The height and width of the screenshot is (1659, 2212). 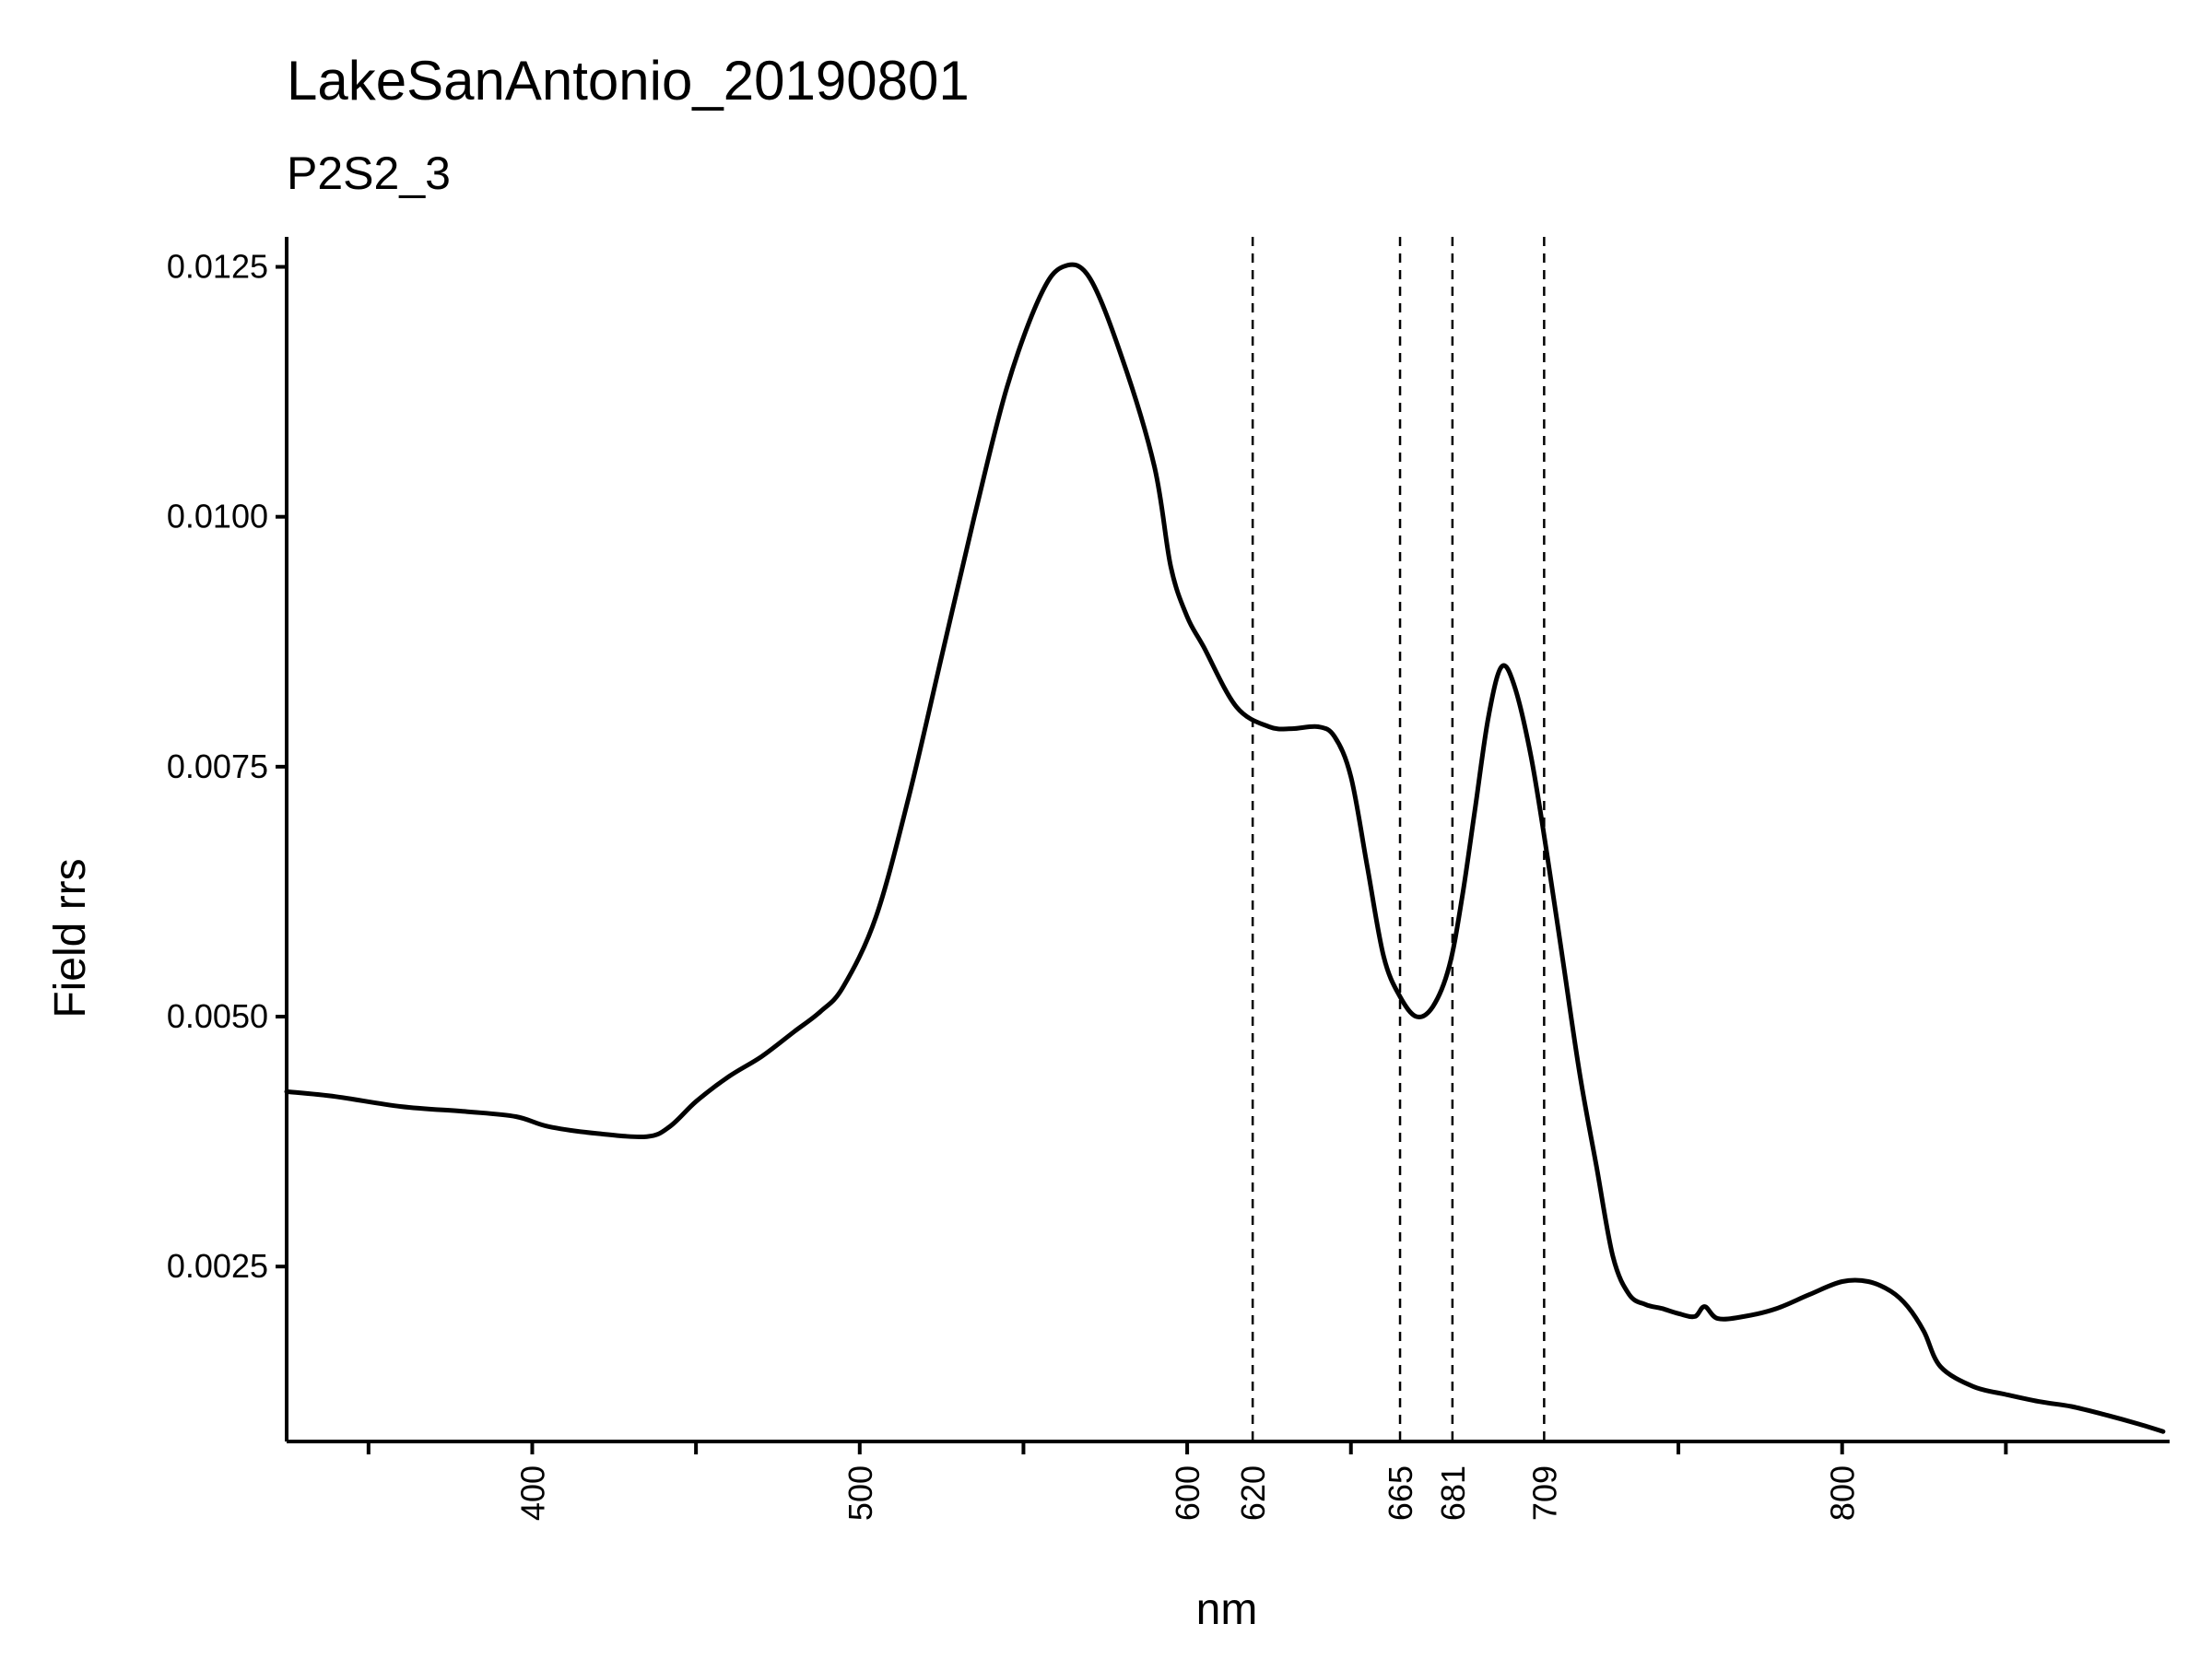 What do you see at coordinates (369, 173) in the screenshot?
I see `chart-subtitle: P2S2_3` at bounding box center [369, 173].